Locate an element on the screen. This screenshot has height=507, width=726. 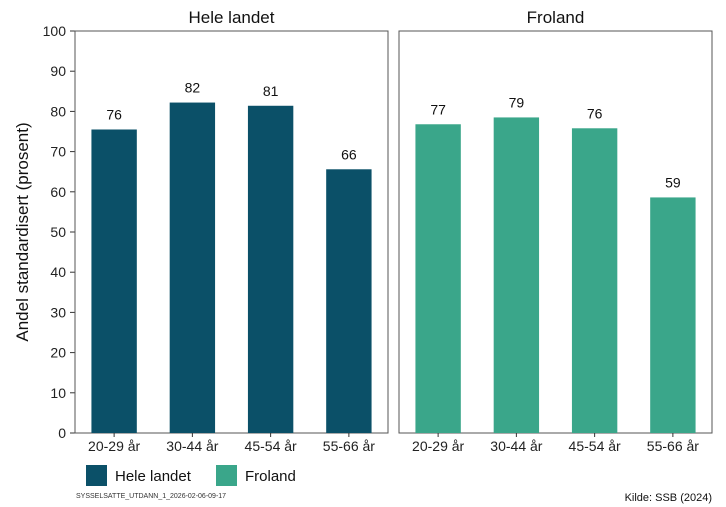
legend: Hele landet Froland is located at coordinates (191, 475).